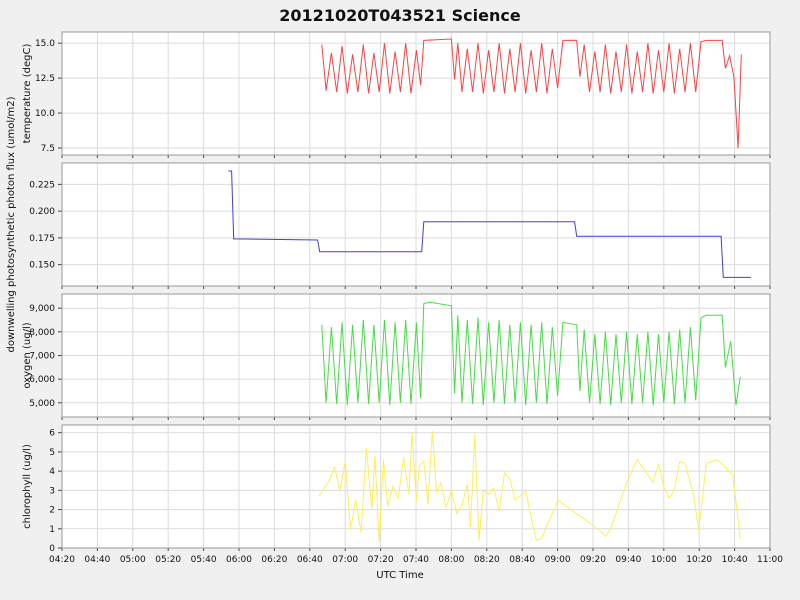 The width and height of the screenshot is (800, 600). Describe the element at coordinates (52, 434) in the screenshot. I see `y-tick-label: 6` at that location.